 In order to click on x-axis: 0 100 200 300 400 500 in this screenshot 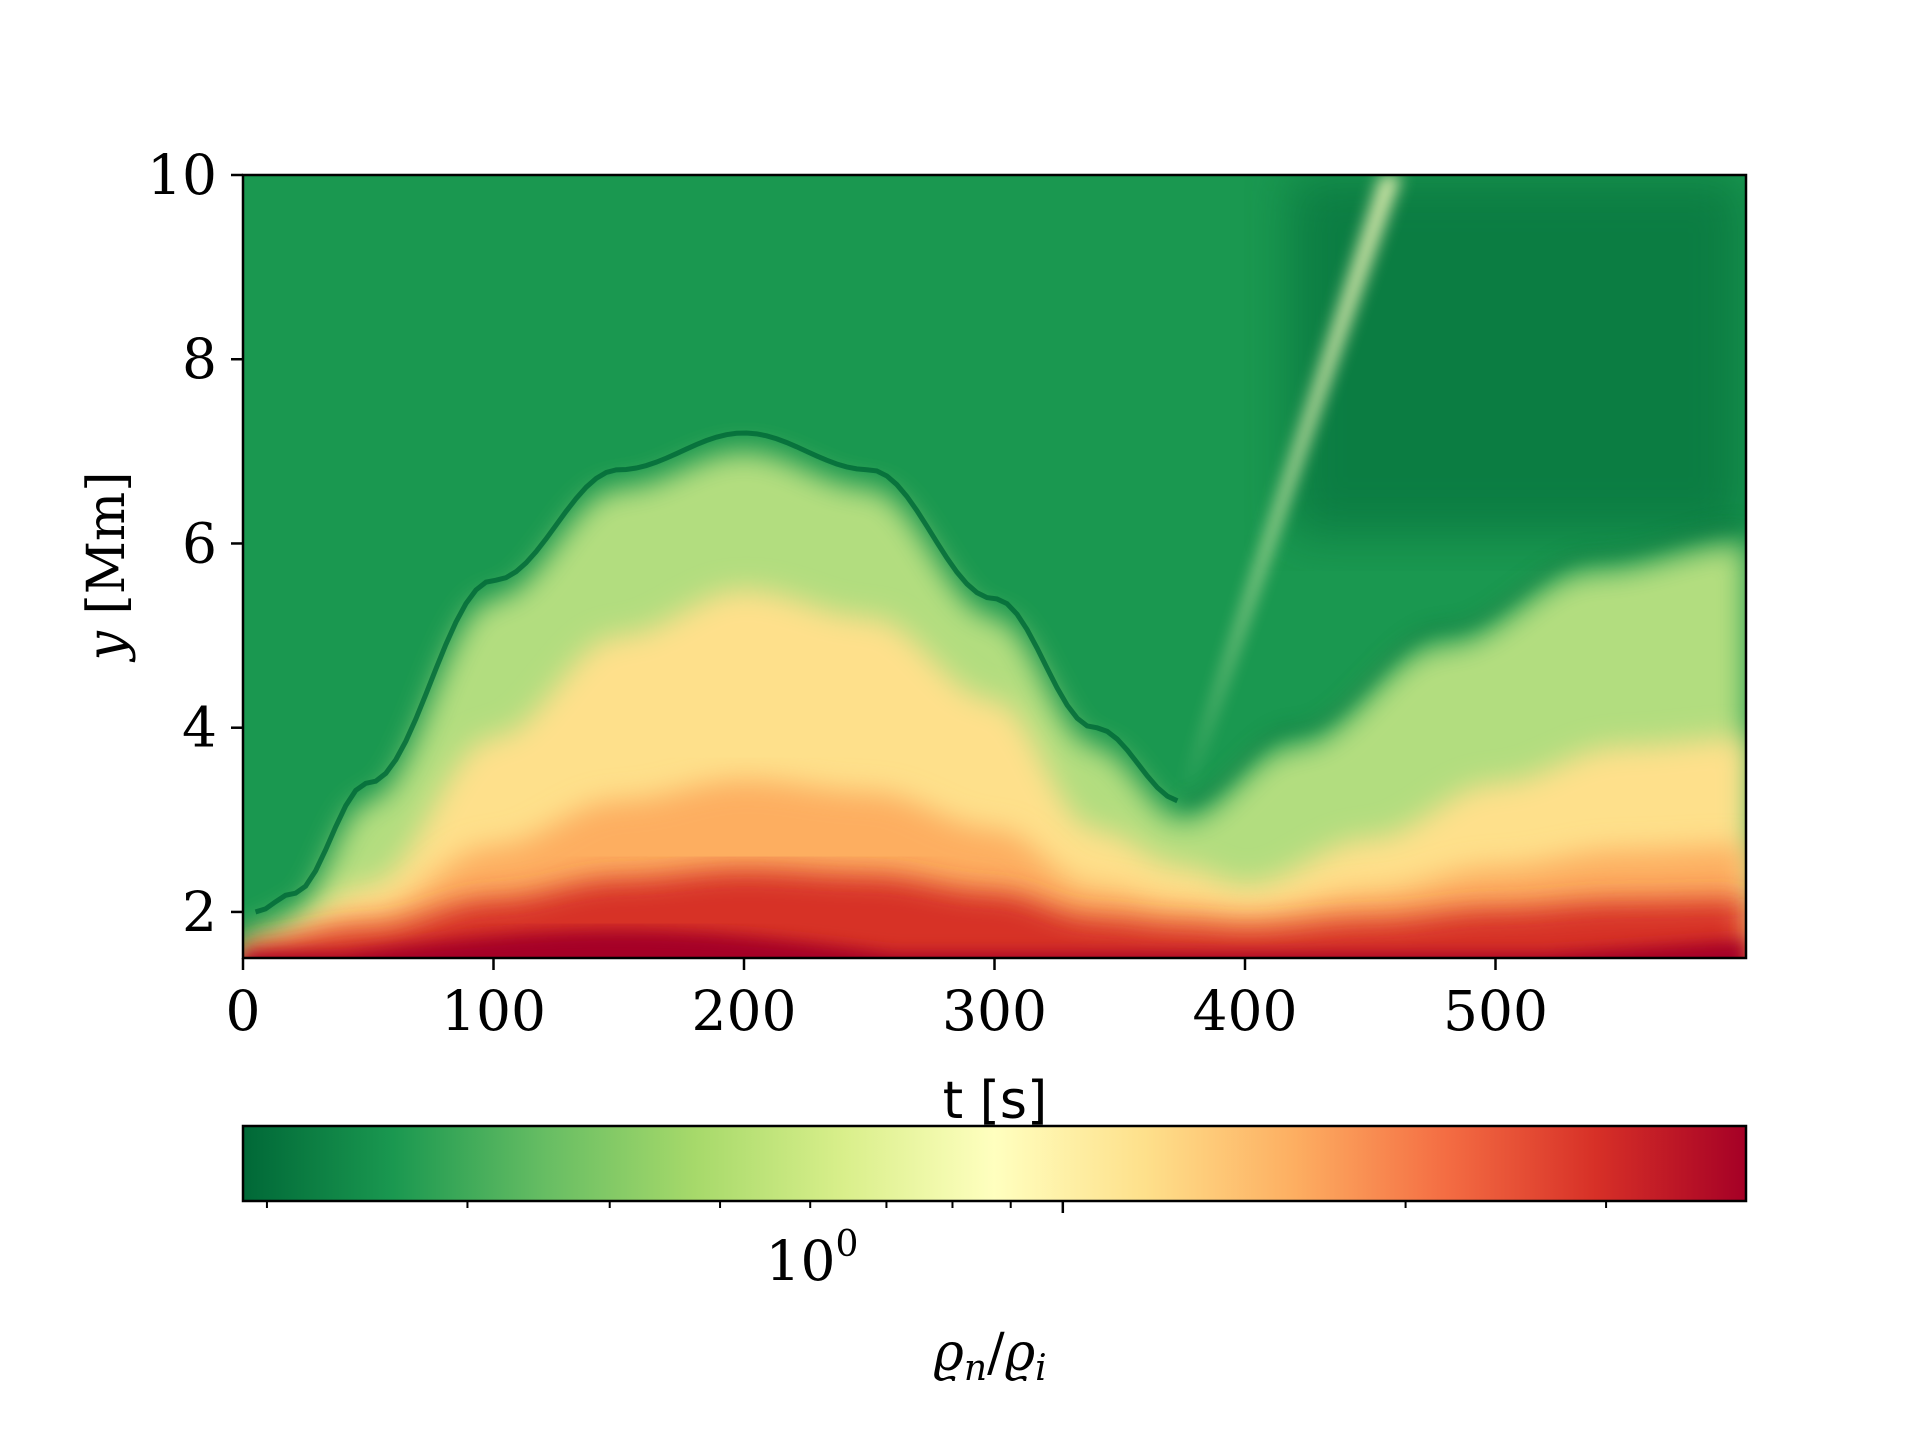, I will do `click(887, 1000)`.